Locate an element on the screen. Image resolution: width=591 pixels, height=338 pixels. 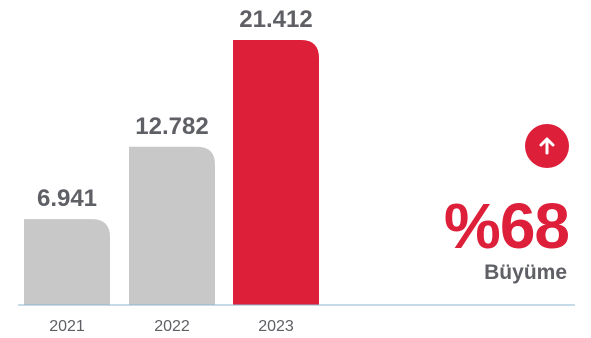
arrow-up-icon is located at coordinates (547, 146).